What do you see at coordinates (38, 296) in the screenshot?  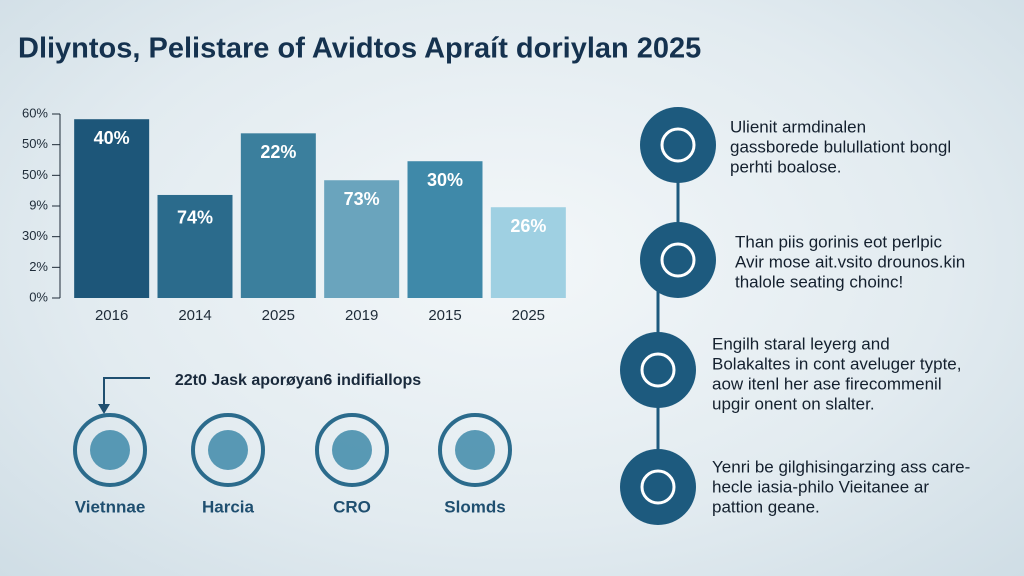 I see `y-tick-label: 0%` at bounding box center [38, 296].